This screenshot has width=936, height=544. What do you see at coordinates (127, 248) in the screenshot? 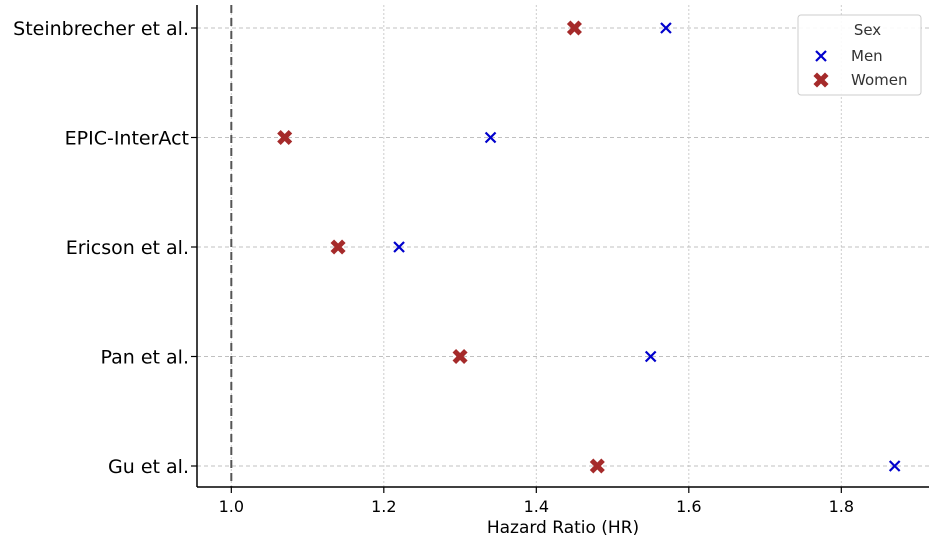
I see `y-tick-label: Ericson et al.` at bounding box center [127, 248].